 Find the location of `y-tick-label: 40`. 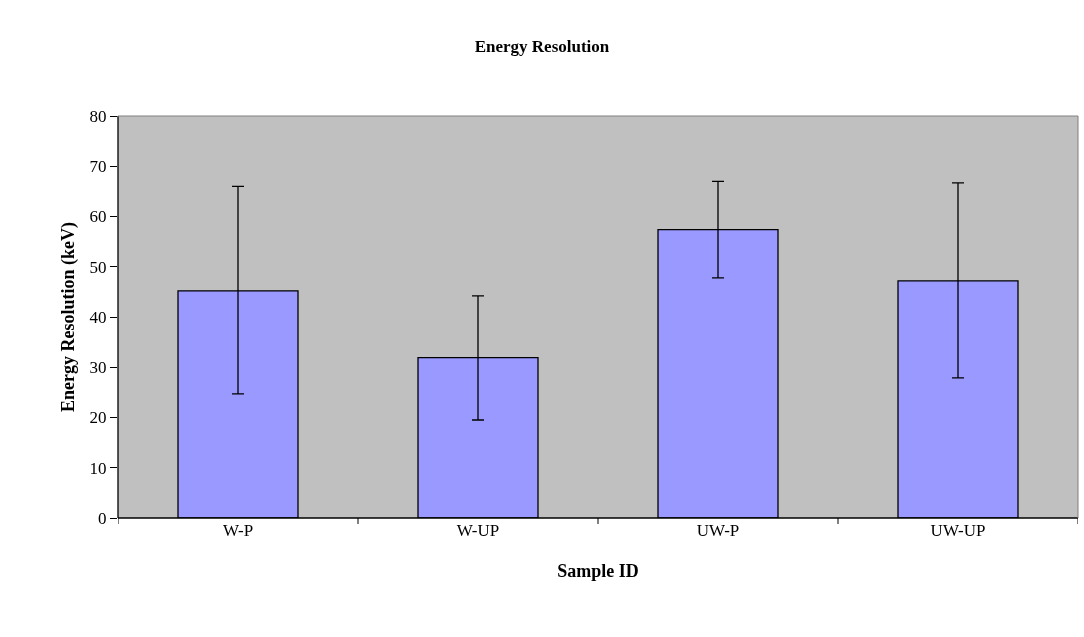

y-tick-label: 40 is located at coordinates (98, 317).